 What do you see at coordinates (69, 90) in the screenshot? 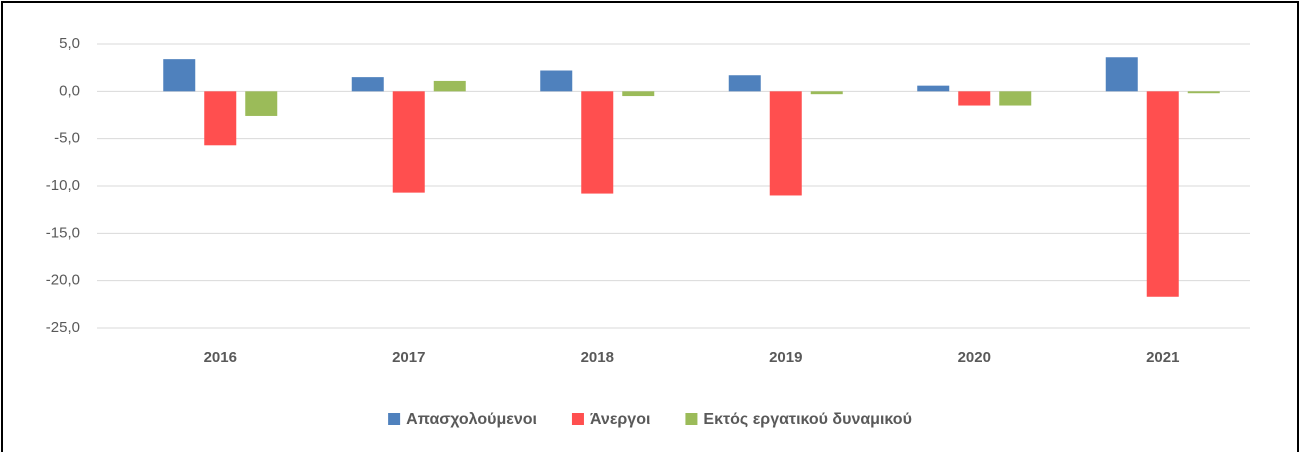
I see `y-tick-label: 0,0` at bounding box center [69, 90].